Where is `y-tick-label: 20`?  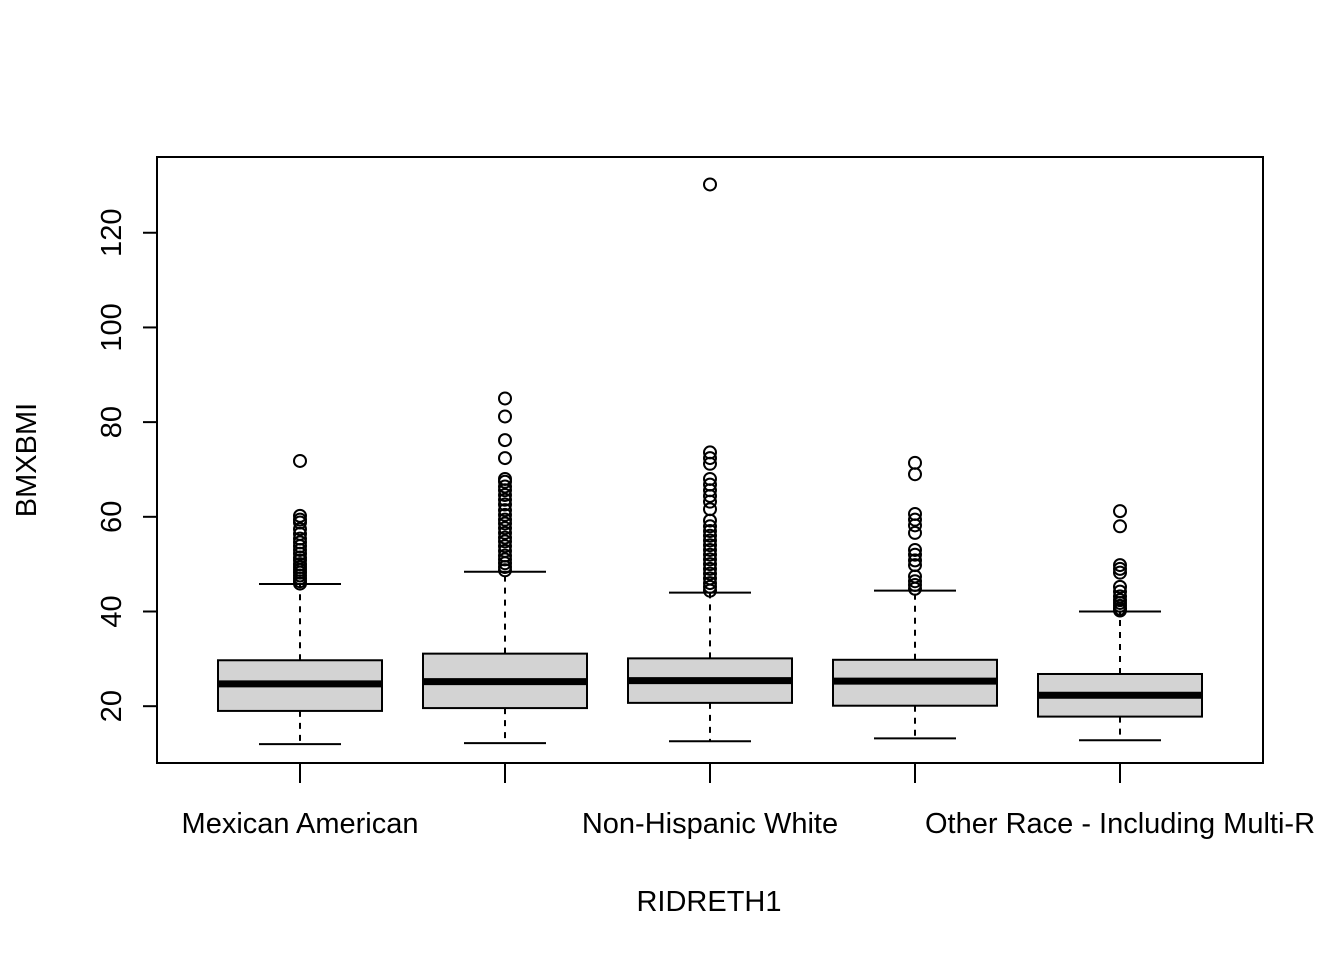 y-tick-label: 20 is located at coordinates (112, 706).